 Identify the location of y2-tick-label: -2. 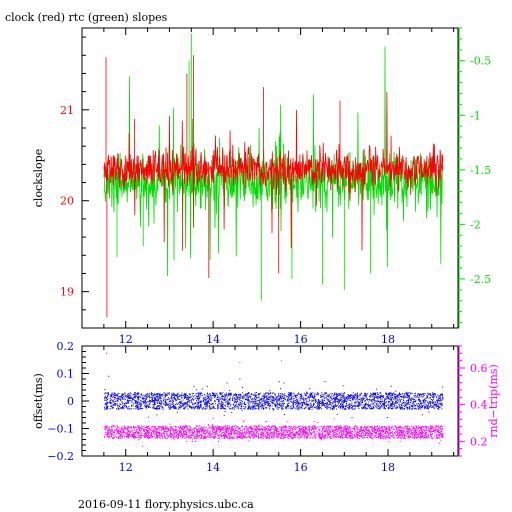
(475, 224).